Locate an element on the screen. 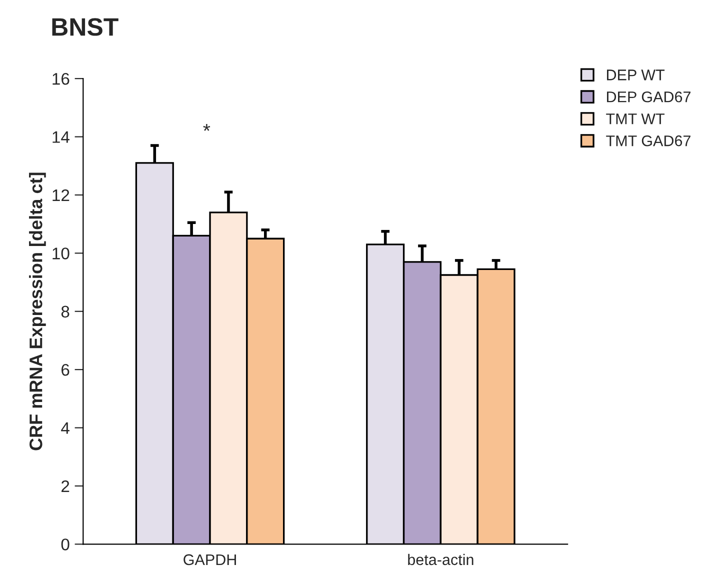  chart-title: BNST is located at coordinates (85, 27).